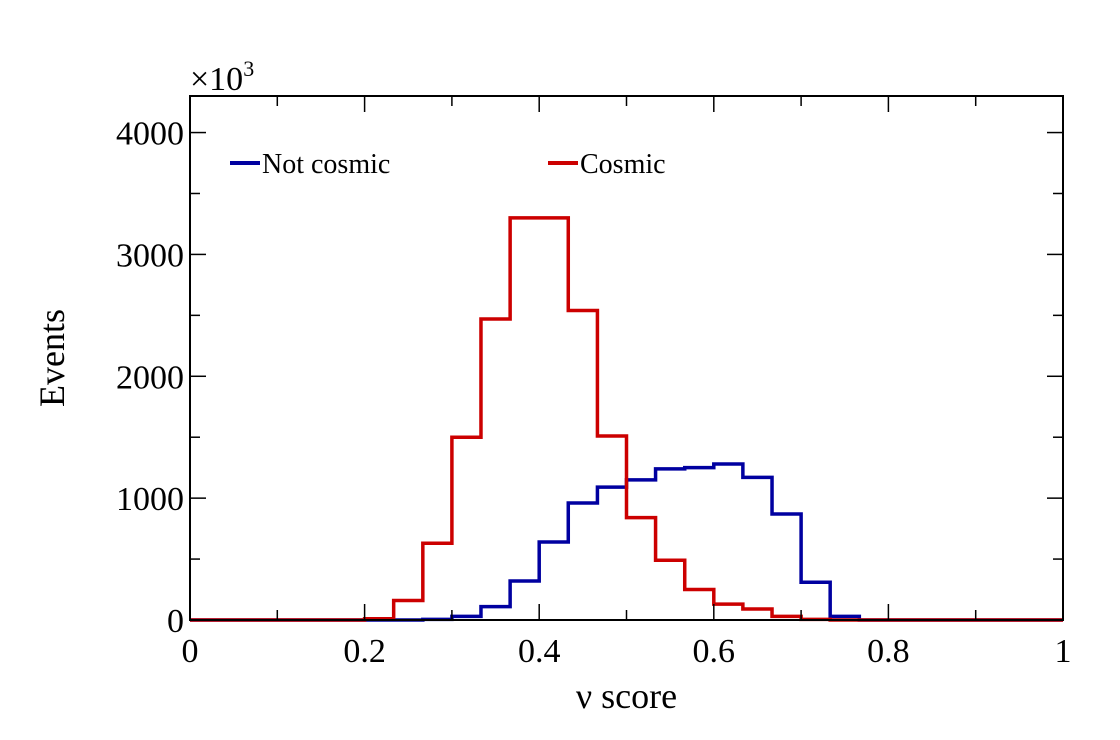  Describe the element at coordinates (714, 651) in the screenshot. I see `x-tick-label: 0.6` at that location.